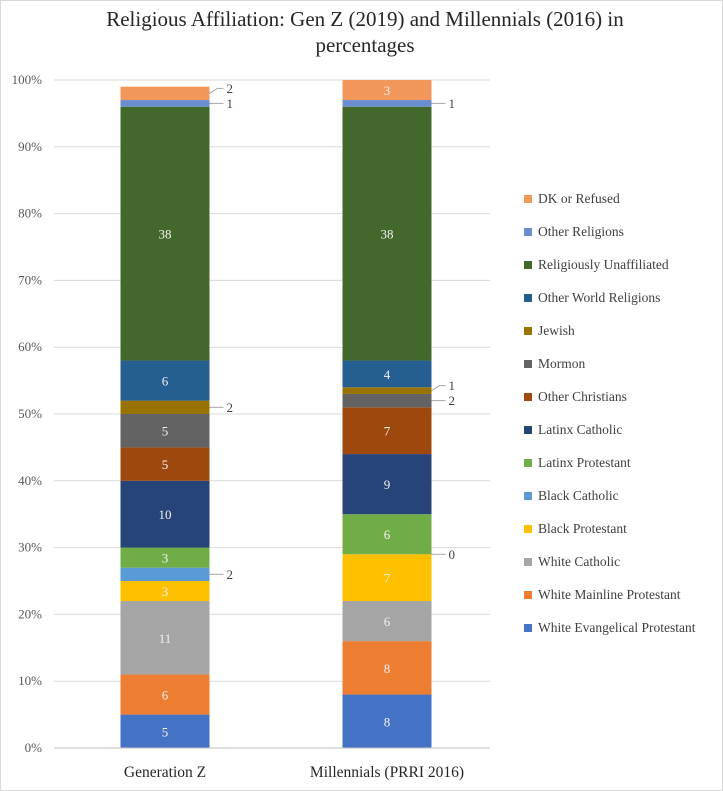 This screenshot has width=723, height=791. I want to click on legend-label: Black Catholic, so click(578, 495).